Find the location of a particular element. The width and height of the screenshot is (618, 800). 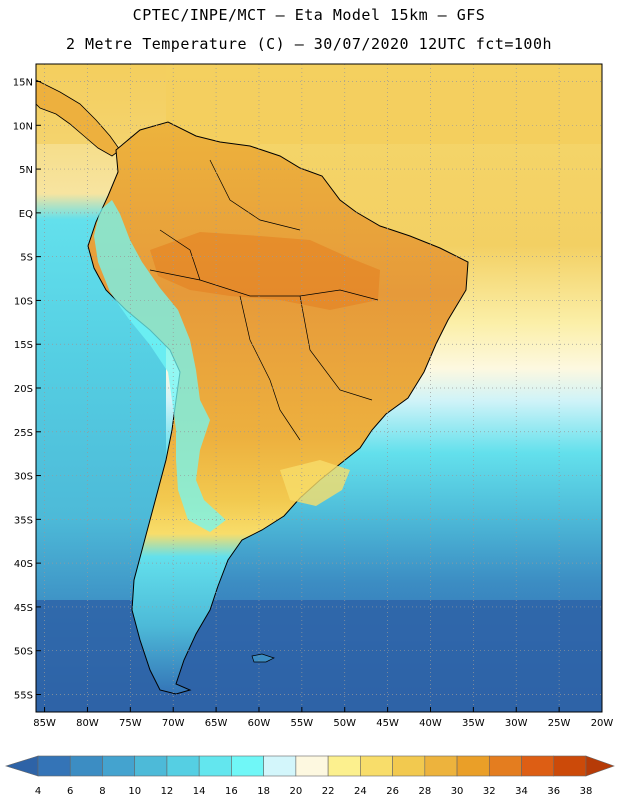

colorbar: 4 6 8 10 12 14 16 18 20 22 24 26 28 30 32 34 36 38 is located at coordinates (309, 776).